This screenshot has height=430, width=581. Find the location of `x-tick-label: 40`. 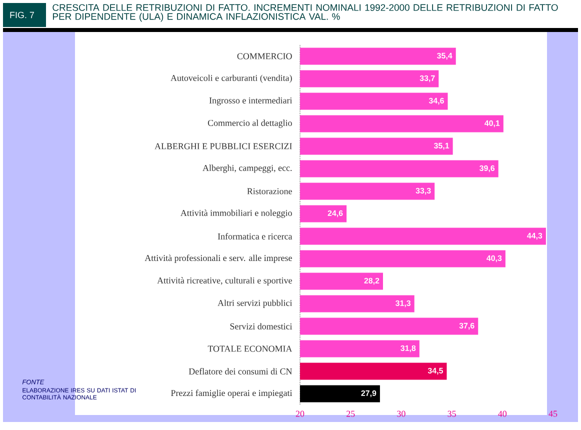

x-tick-label: 40 is located at coordinates (502, 413).